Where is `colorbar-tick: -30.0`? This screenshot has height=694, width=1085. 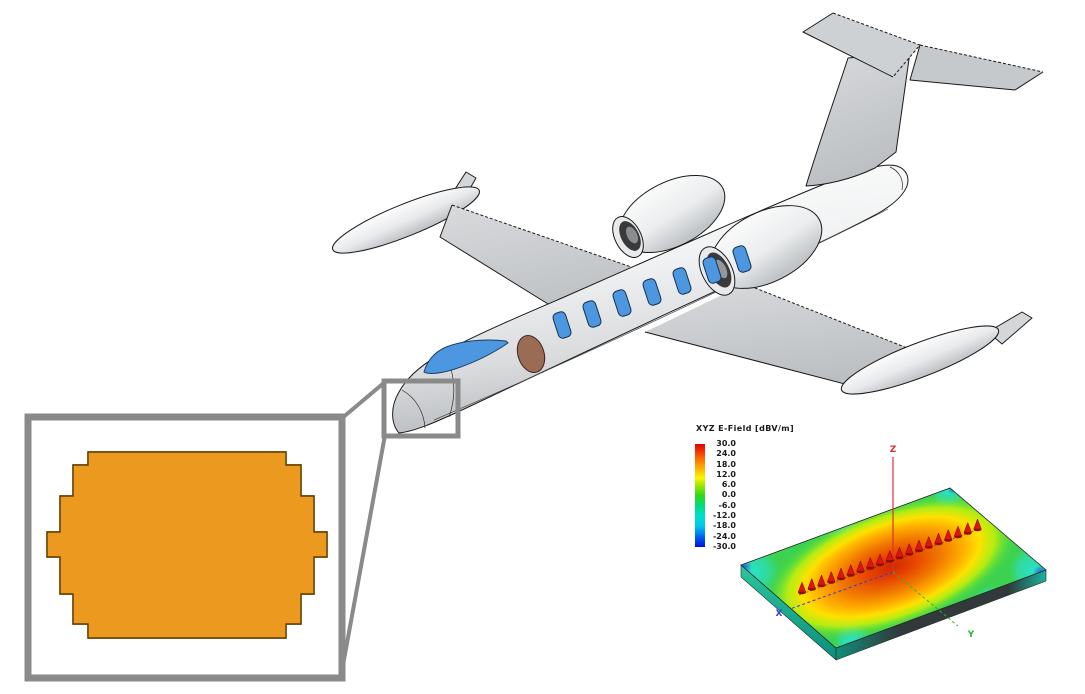
colorbar-tick: -30.0 is located at coordinates (724, 546).